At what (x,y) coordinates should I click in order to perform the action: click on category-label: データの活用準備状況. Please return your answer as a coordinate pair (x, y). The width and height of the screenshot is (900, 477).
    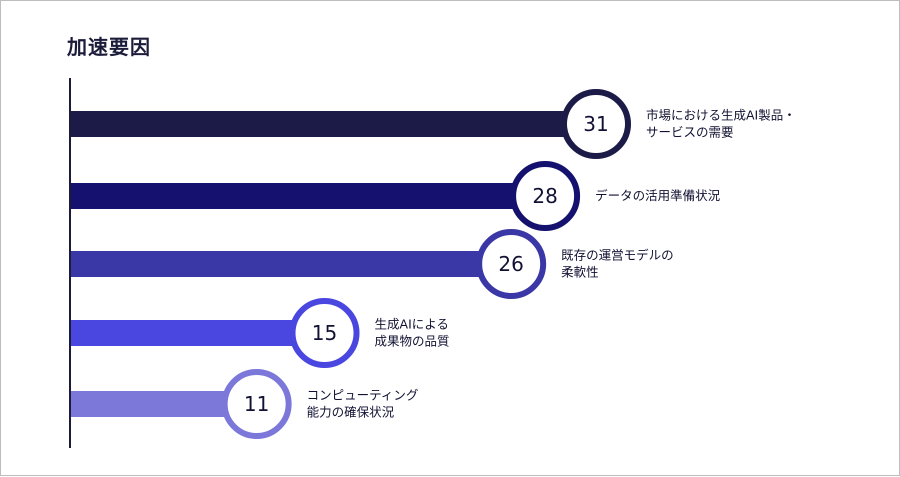
    Looking at the image, I should click on (658, 195).